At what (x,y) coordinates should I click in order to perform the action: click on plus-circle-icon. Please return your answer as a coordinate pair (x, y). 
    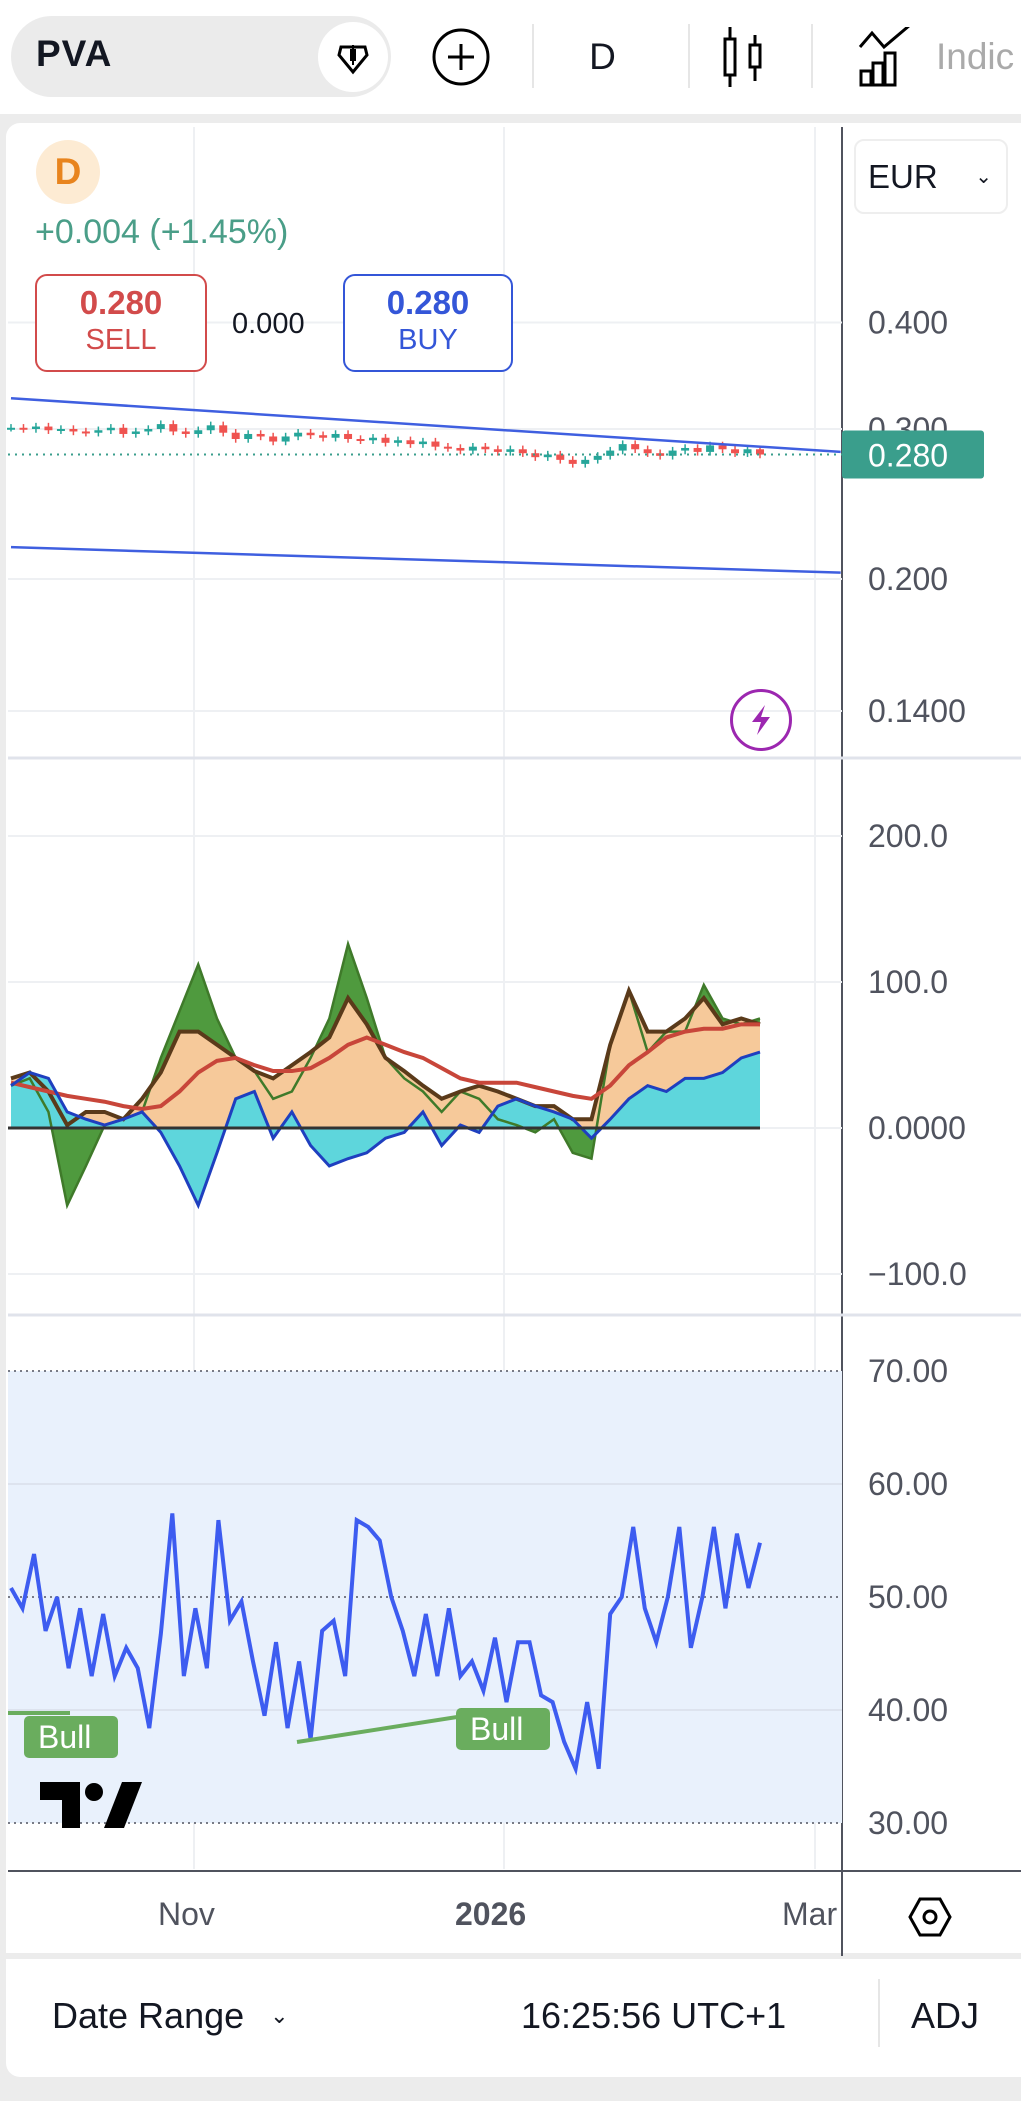
    Looking at the image, I should click on (461, 56).